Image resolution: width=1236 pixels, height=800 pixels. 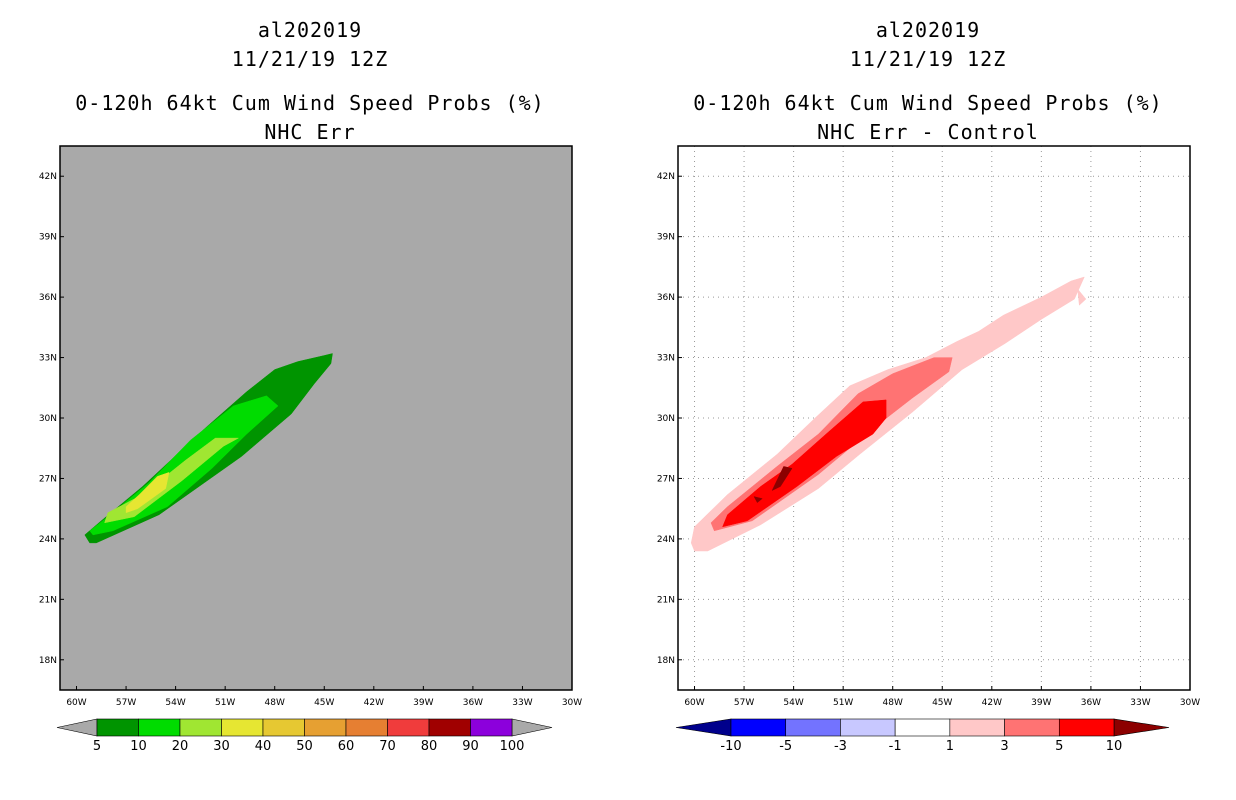 What do you see at coordinates (730, 746) in the screenshot?
I see `colorbar-label: -10` at bounding box center [730, 746].